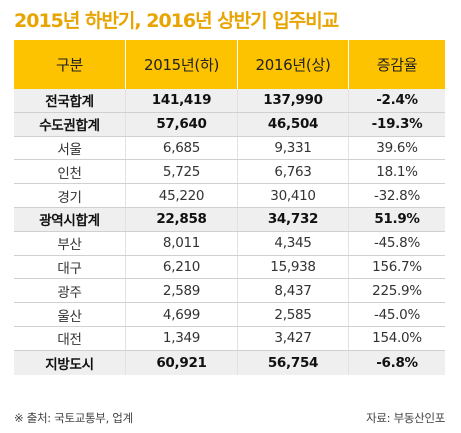 The width and height of the screenshot is (461, 433). I want to click on row-label: 대전, so click(70, 338).